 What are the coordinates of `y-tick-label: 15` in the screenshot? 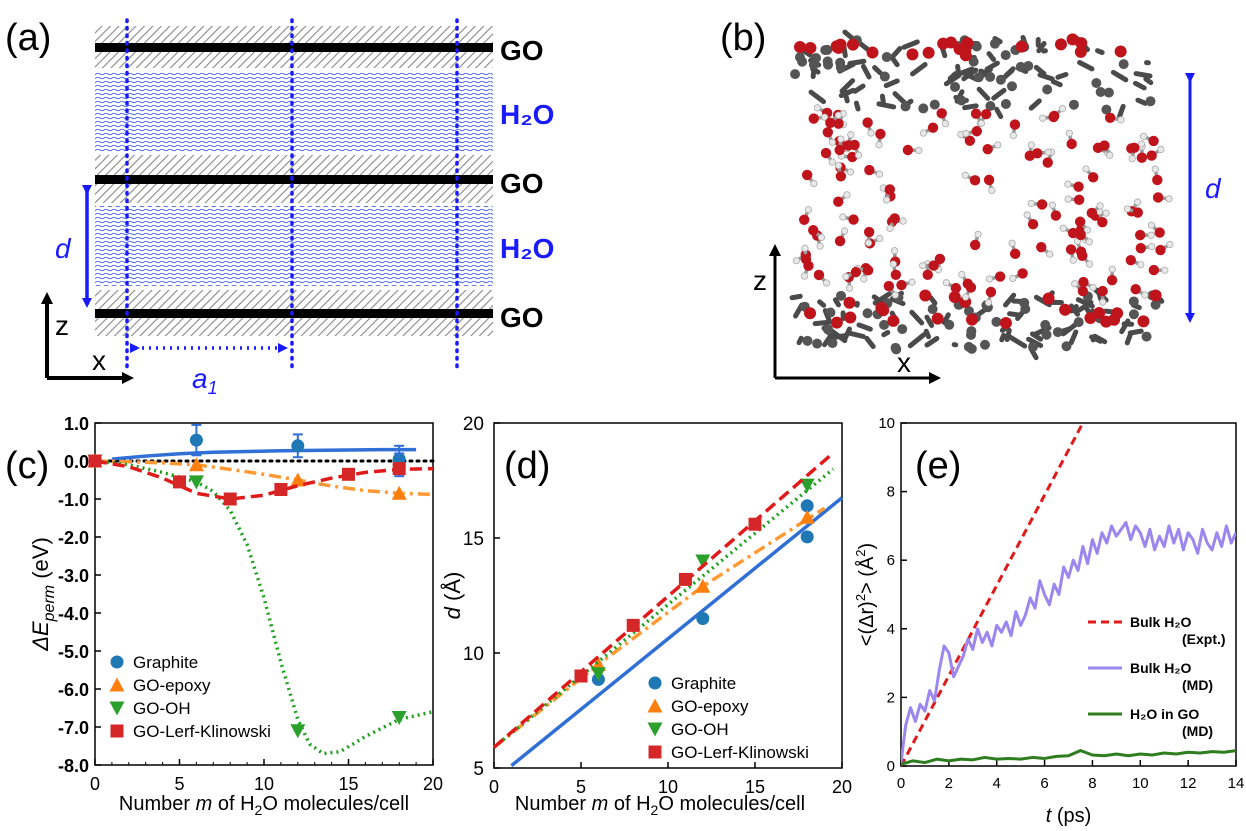 It's located at (473, 539).